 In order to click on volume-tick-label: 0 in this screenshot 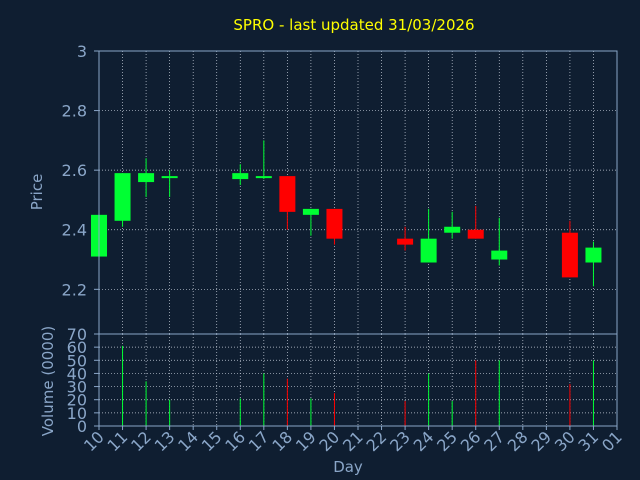, I will do `click(82, 426)`.